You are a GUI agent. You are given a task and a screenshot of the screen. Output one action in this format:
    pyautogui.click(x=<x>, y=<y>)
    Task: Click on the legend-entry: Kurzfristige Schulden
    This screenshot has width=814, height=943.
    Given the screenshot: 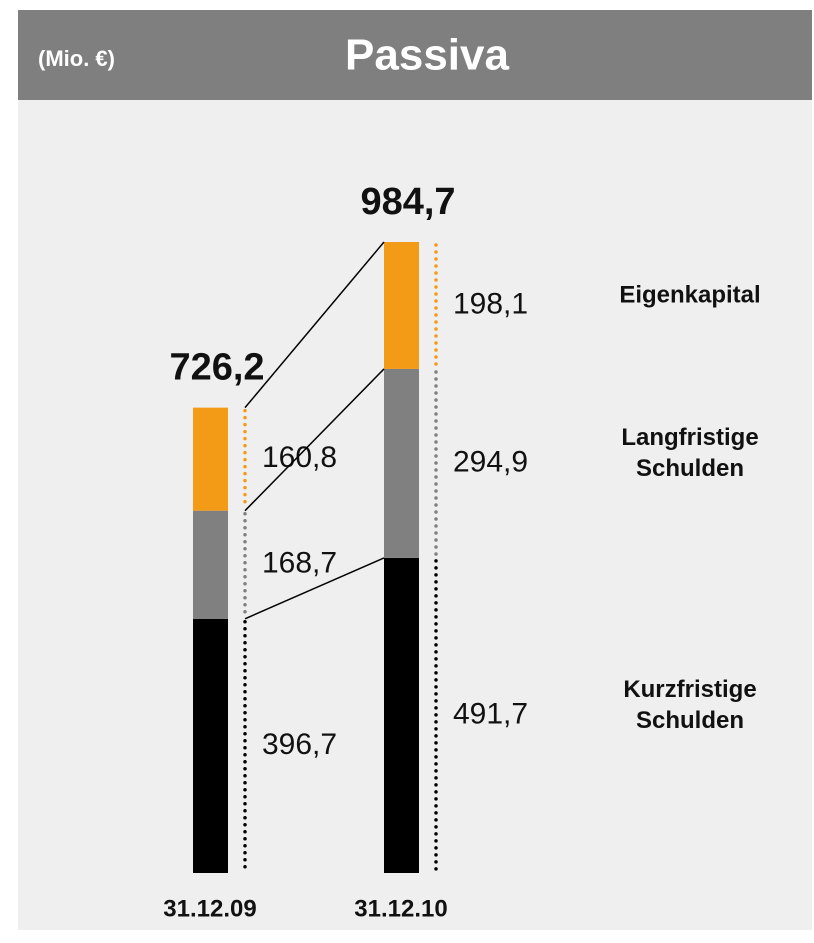 What is the action you would take?
    pyautogui.click(x=690, y=705)
    